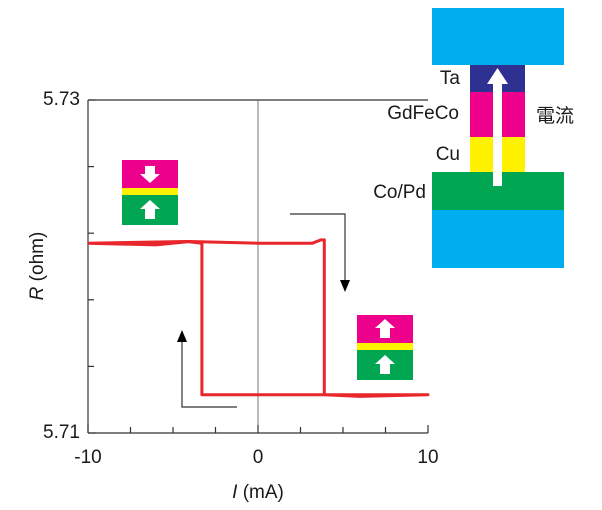 This screenshot has height=510, width=602. I want to click on electrode-top, so click(498, 36).